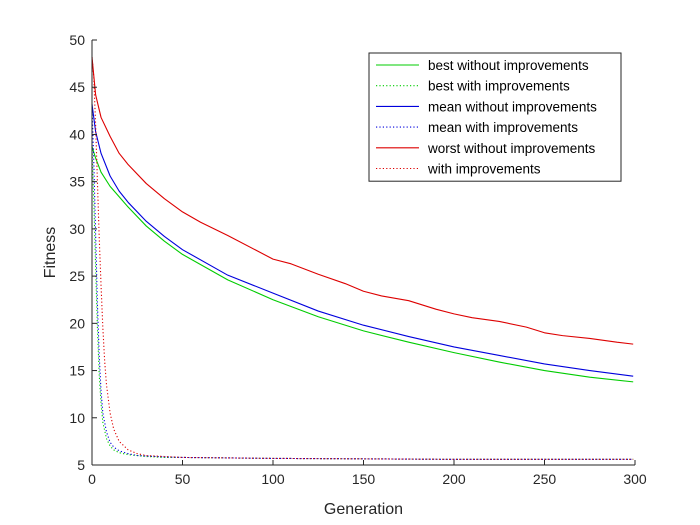 The height and width of the screenshot is (525, 700). I want to click on legend-box, so click(495, 117).